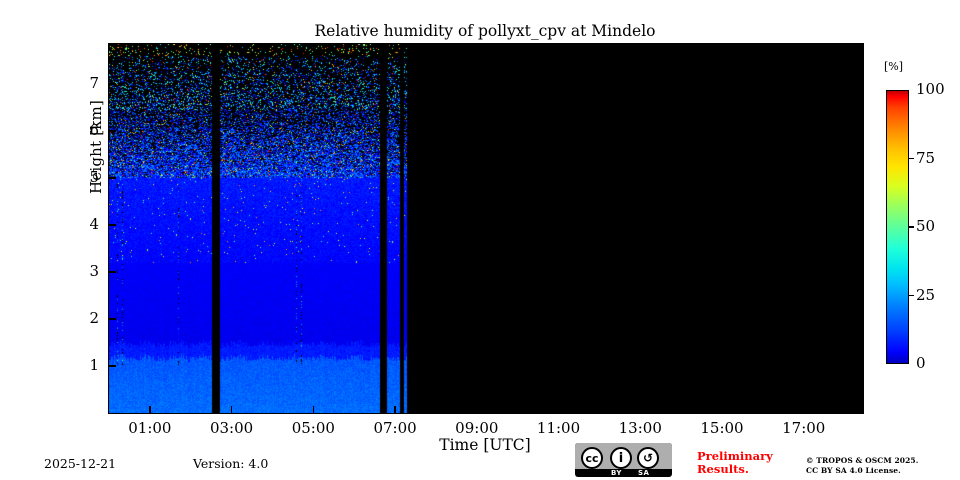  What do you see at coordinates (94, 270) in the screenshot?
I see `y-tick-label: 3` at bounding box center [94, 270].